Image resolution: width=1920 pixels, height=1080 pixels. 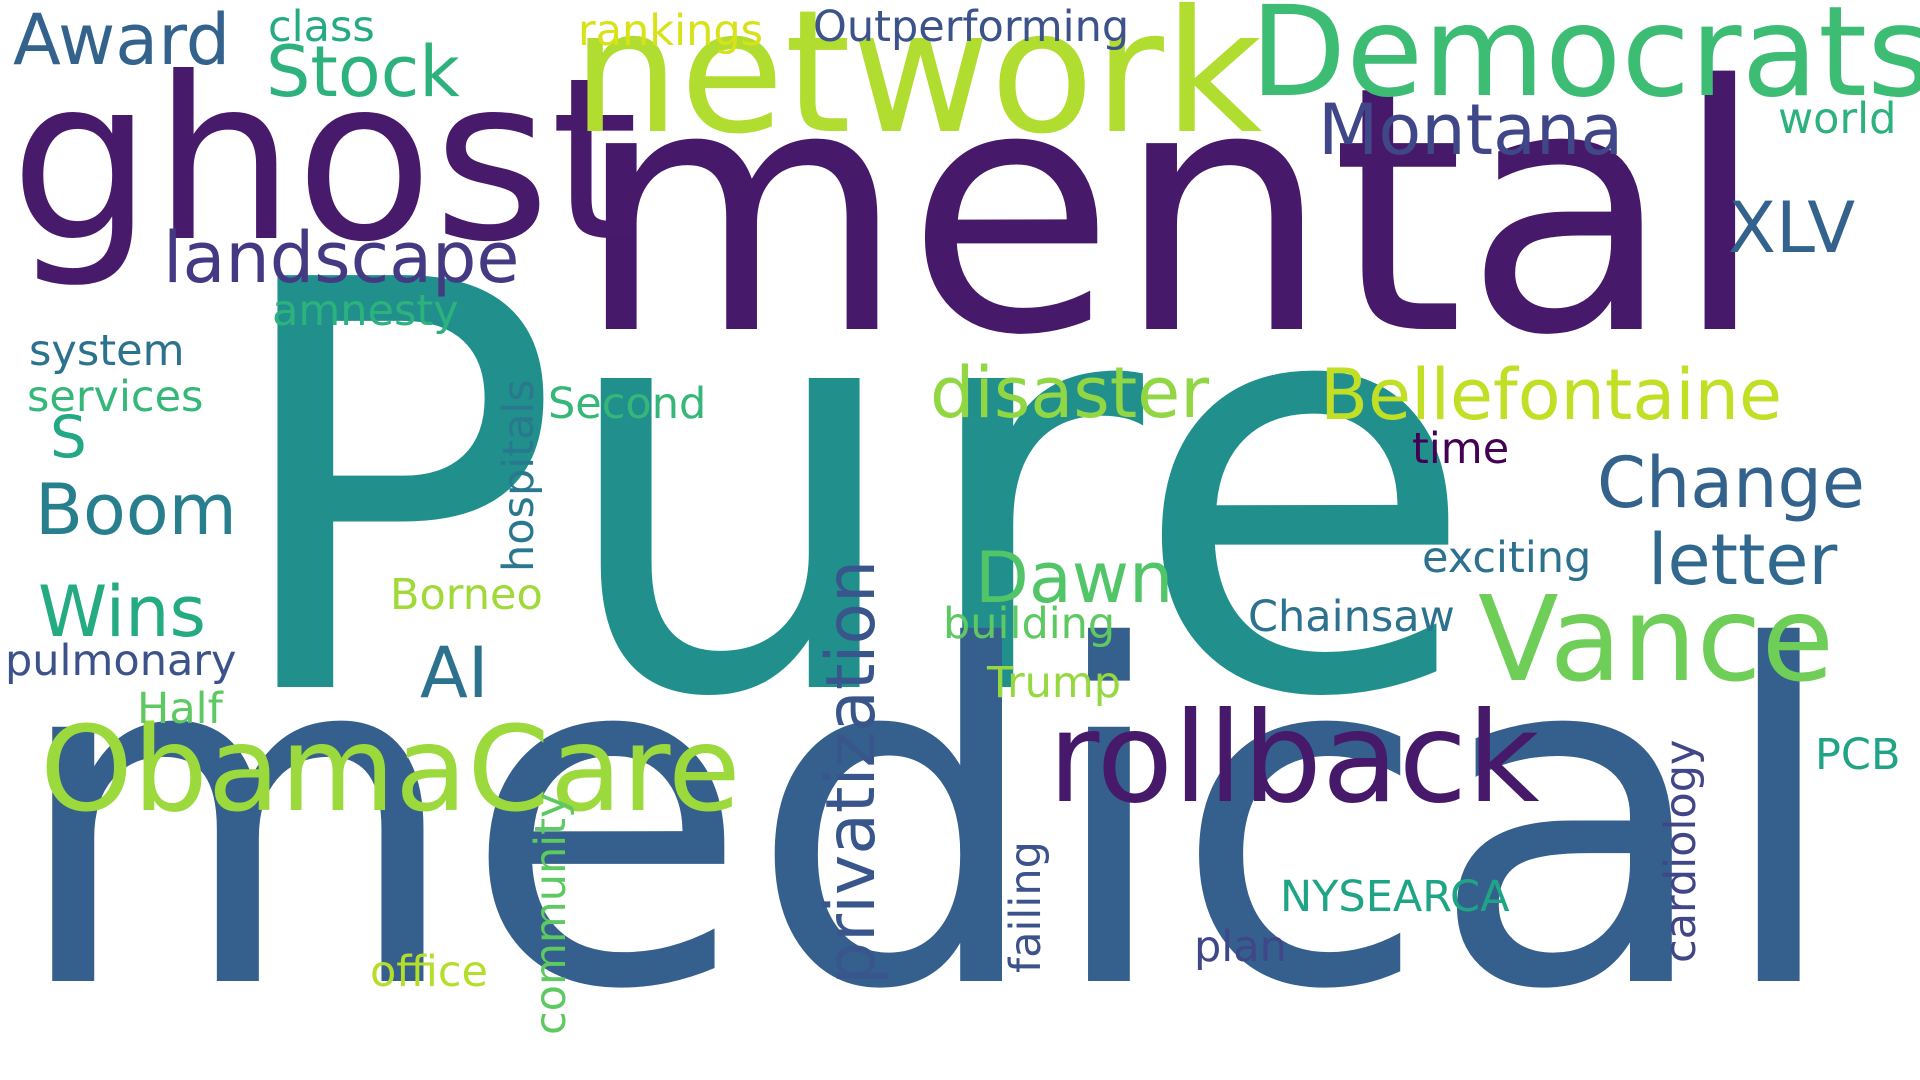 What do you see at coordinates (1471, 130) in the screenshot?
I see `word-montana: Montana` at bounding box center [1471, 130].